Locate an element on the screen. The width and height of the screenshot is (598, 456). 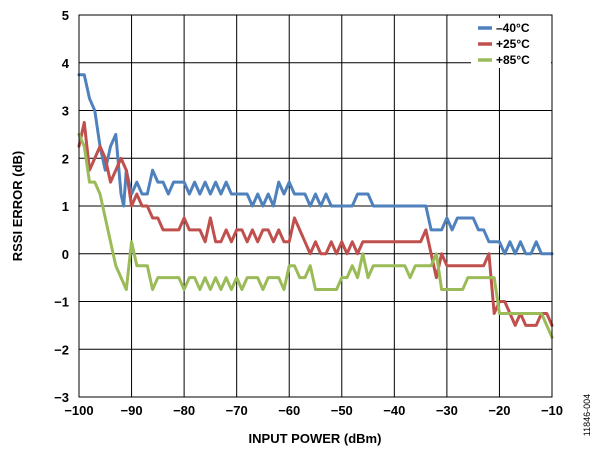
x-tick-label: −60 is located at coordinates (289, 410).